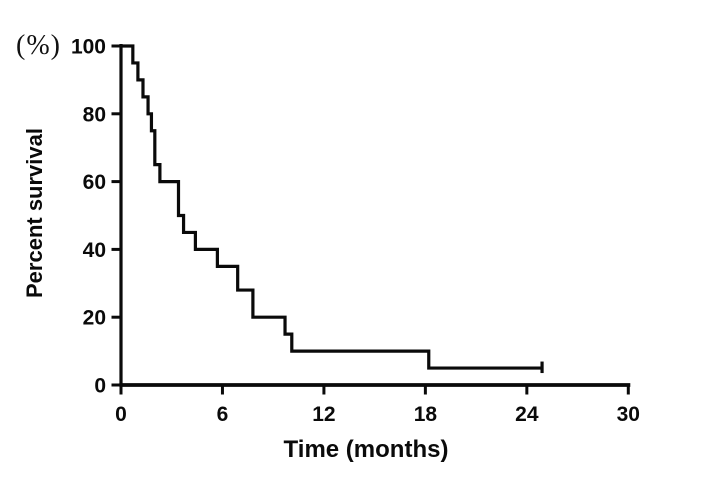  What do you see at coordinates (88, 47) in the screenshot?
I see `svg-text: 100` at bounding box center [88, 47].